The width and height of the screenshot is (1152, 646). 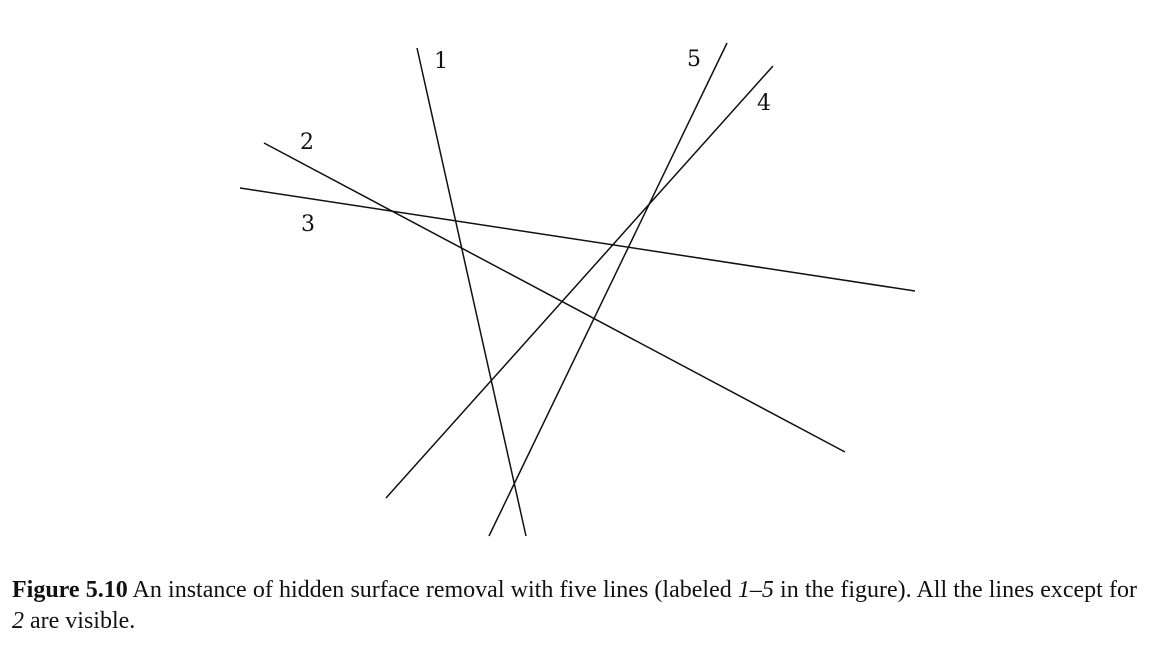 What do you see at coordinates (441, 61) in the screenshot?
I see `line-1-label: 1` at bounding box center [441, 61].